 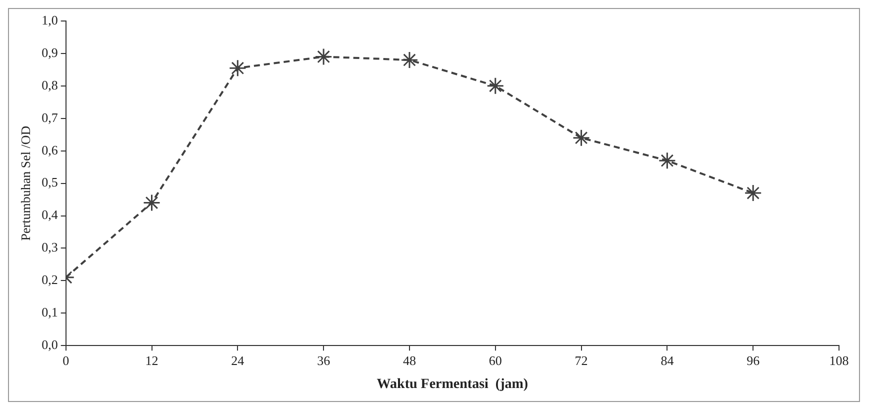 I want to click on y-axis-title: Pertumbuhan Sel /OD, so click(x=26, y=183).